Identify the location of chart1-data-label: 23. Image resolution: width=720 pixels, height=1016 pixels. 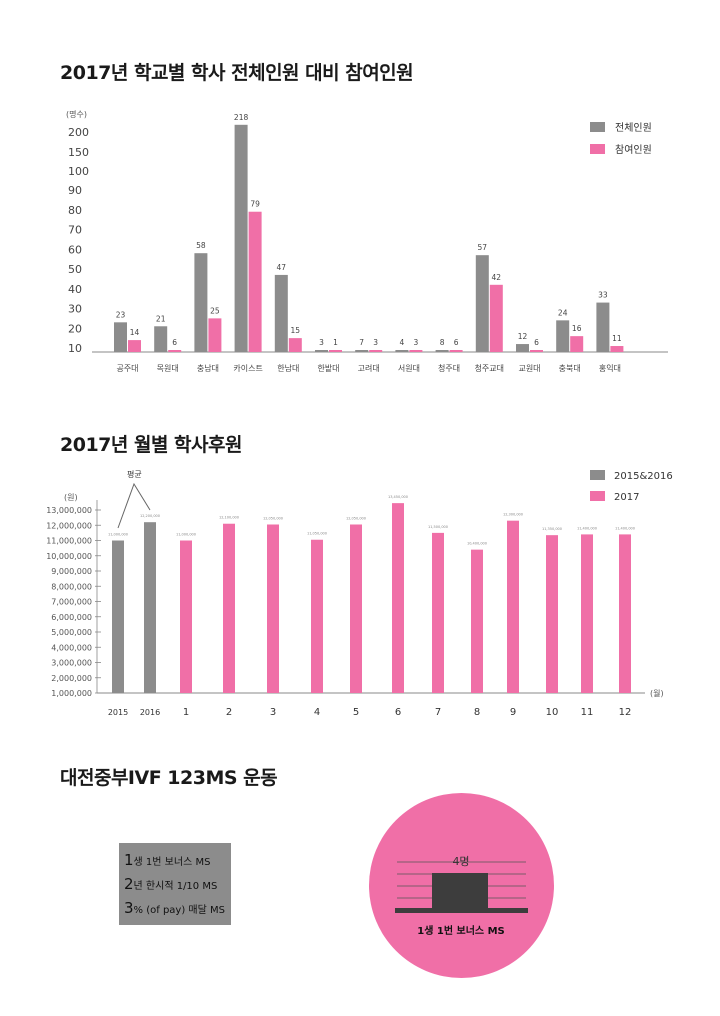
(121, 314).